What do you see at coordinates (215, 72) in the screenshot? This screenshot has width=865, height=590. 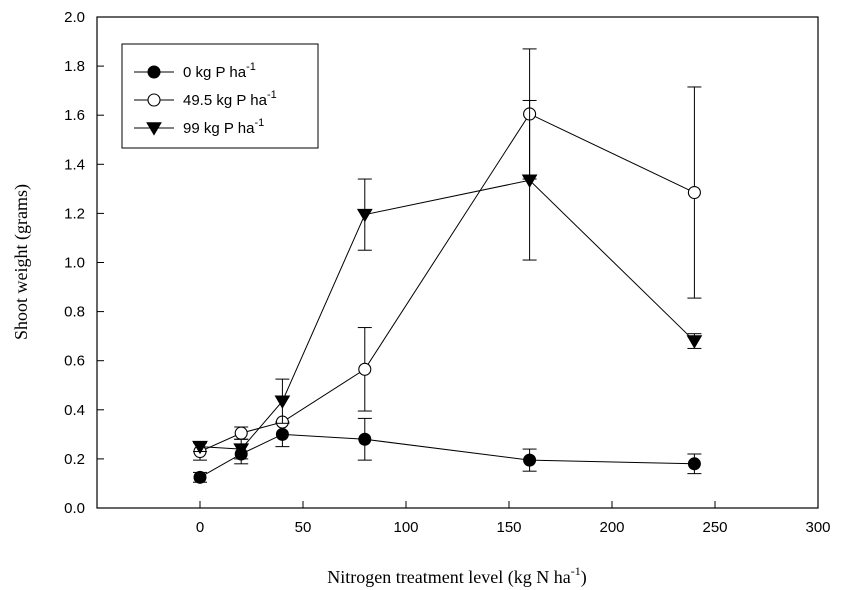 I see `legend-label-main: 0 kg P ha` at bounding box center [215, 72].